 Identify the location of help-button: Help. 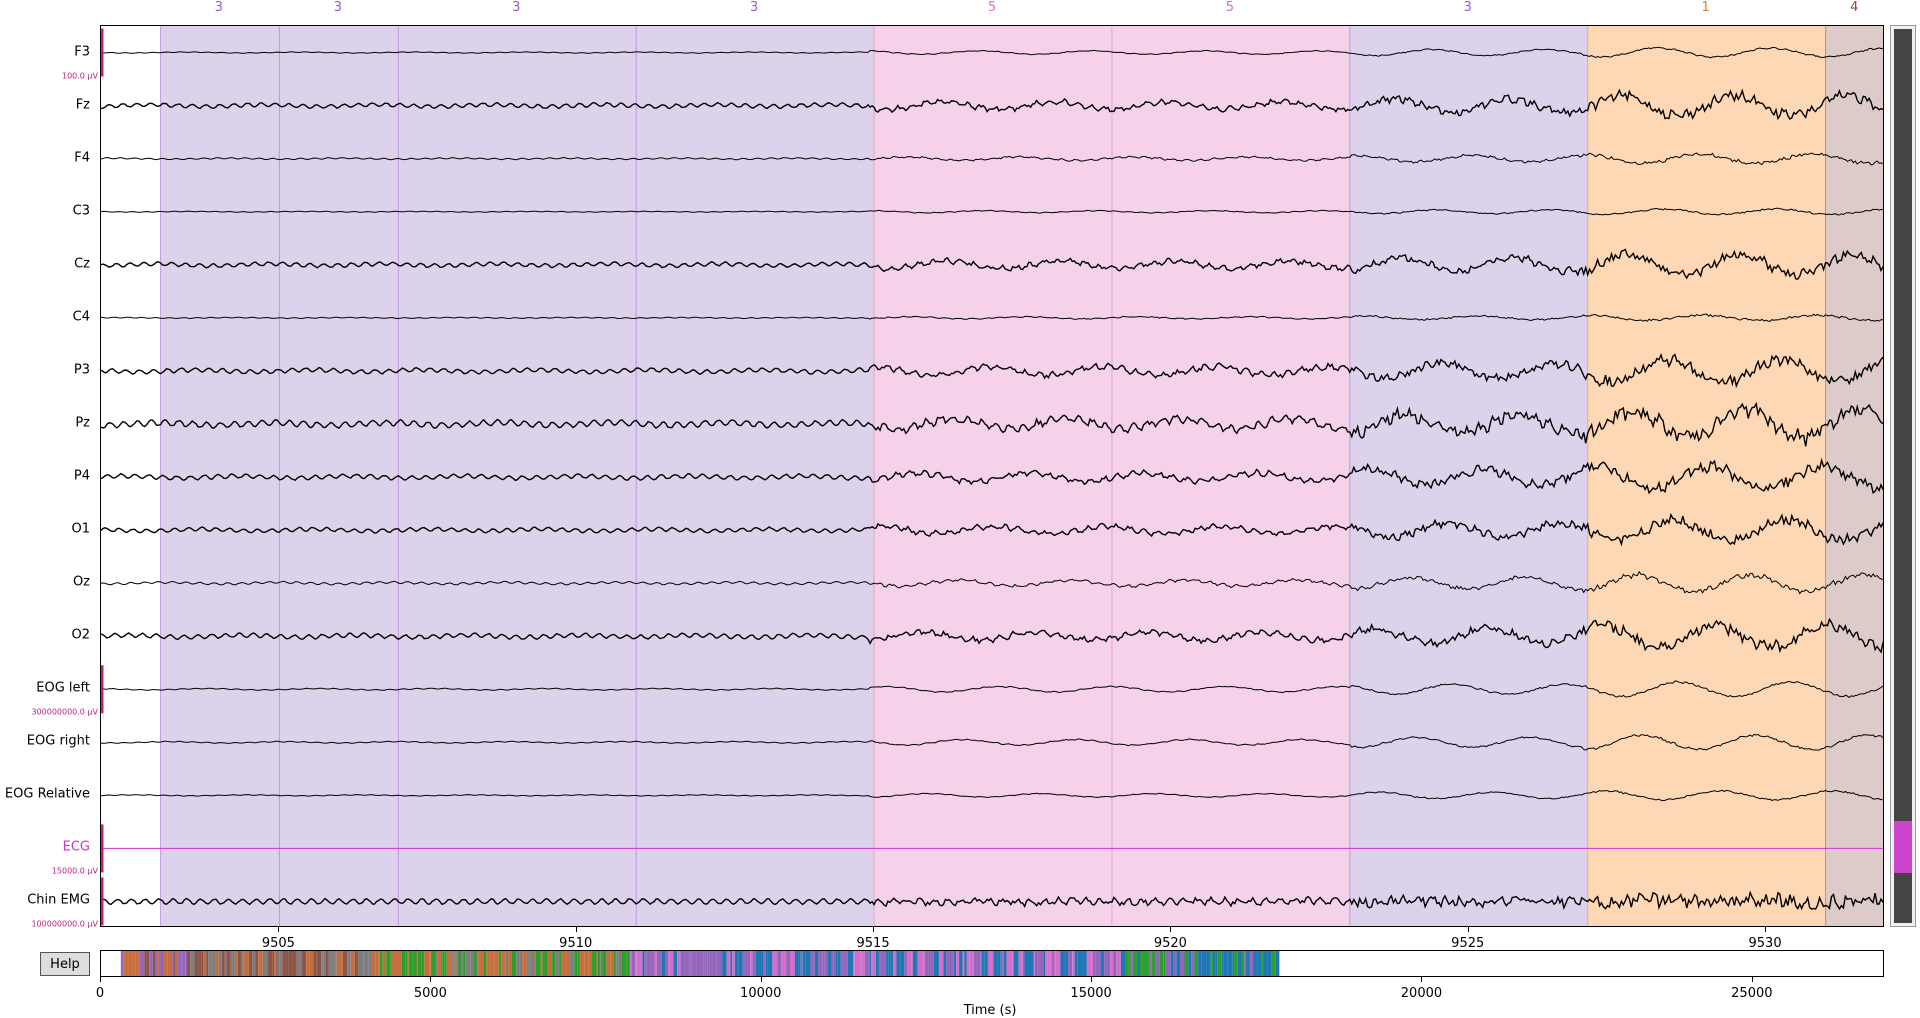
(65, 964).